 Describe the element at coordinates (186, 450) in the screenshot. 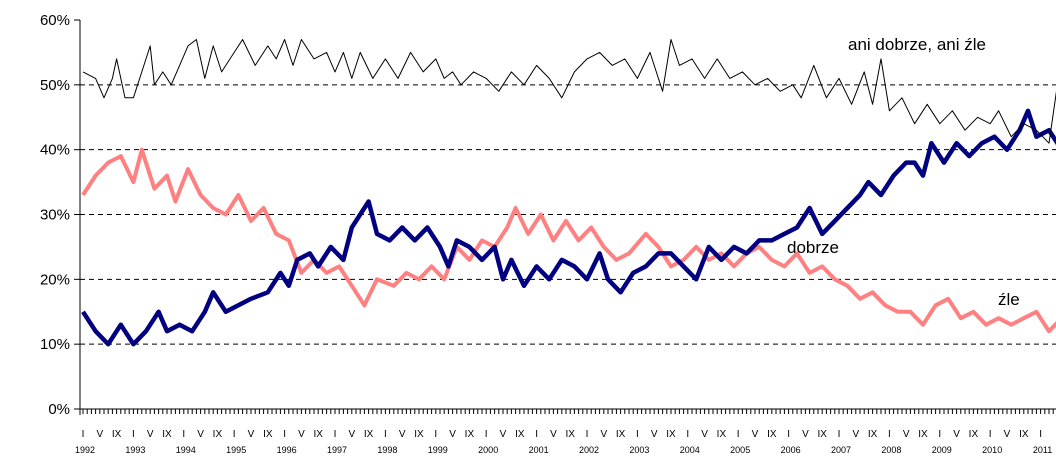

I see `x-year-label: 1994` at that location.